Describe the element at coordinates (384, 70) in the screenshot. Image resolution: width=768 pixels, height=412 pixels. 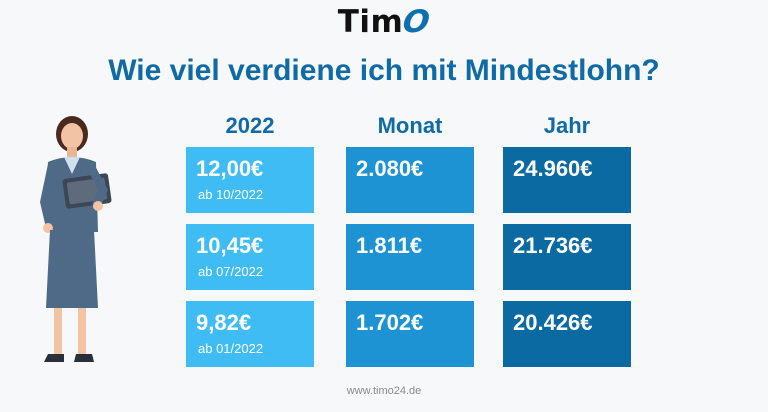
I see `page-title: Wie viel verdiene ich mit Mindestlohn?` at that location.